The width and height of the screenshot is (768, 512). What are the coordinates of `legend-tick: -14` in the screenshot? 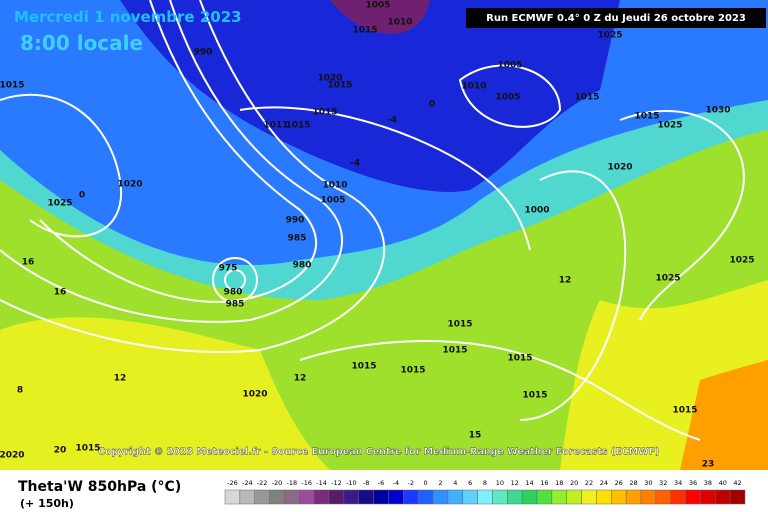 It's located at (321, 483).